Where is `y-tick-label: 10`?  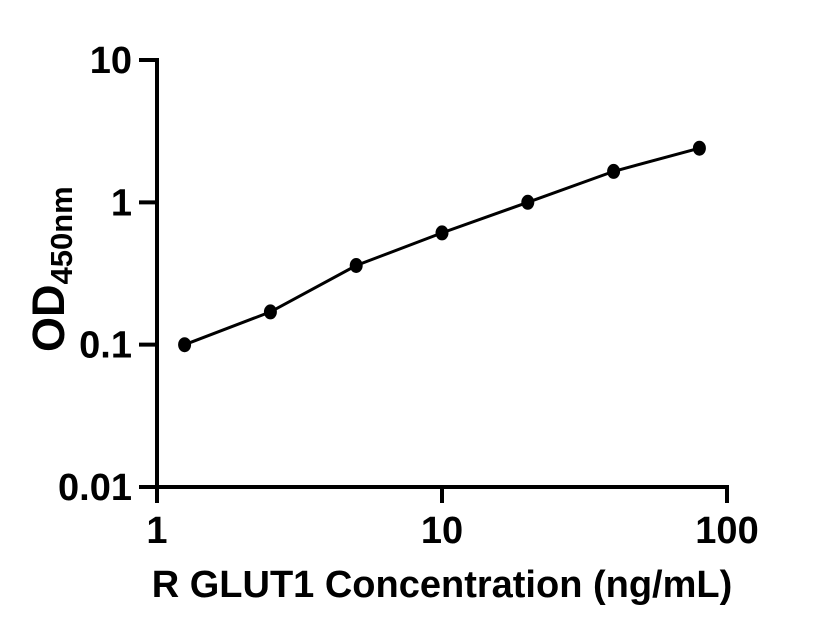
y-tick-label: 10 is located at coordinates (111, 61).